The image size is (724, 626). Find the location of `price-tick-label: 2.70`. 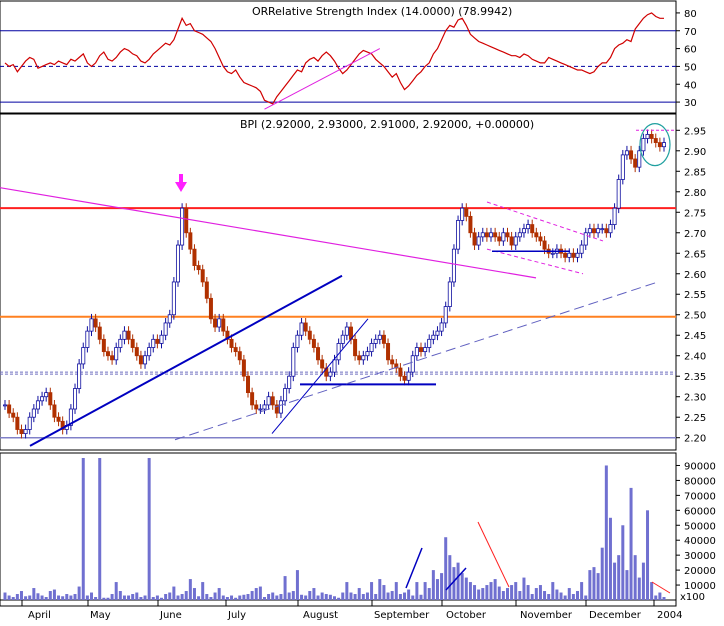

price-tick-label: 2.70 is located at coordinates (695, 234).